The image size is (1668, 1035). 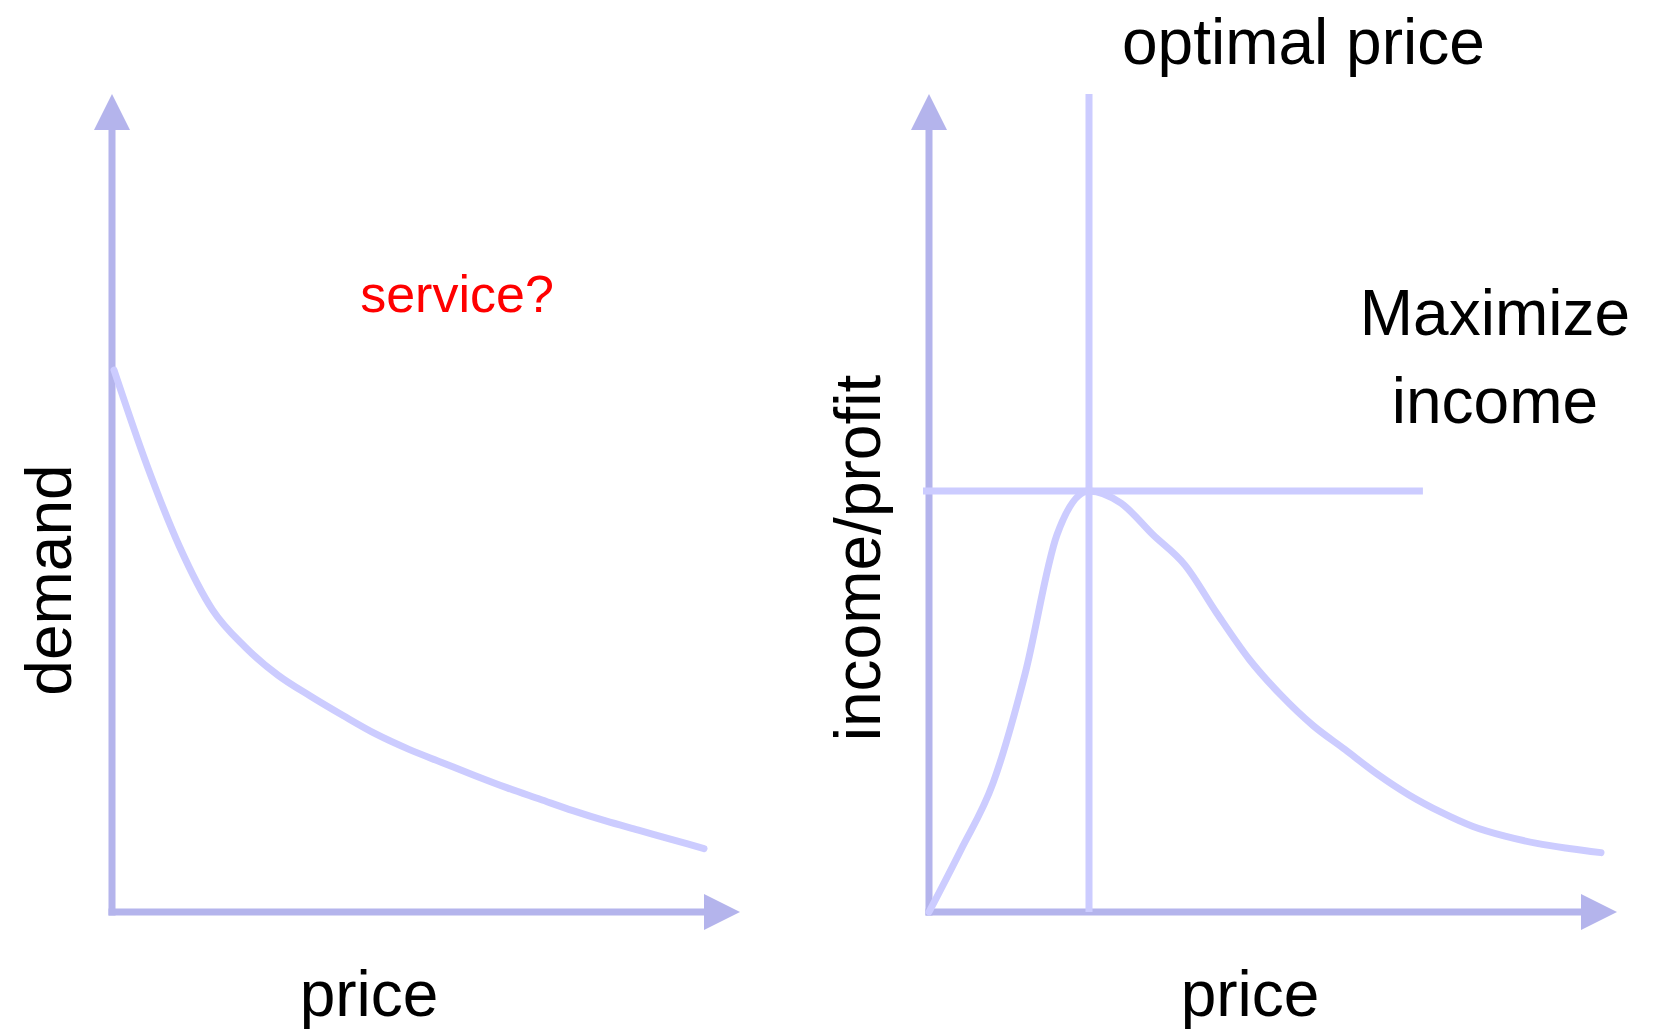 What do you see at coordinates (457, 294) in the screenshot?
I see `text: service?` at bounding box center [457, 294].